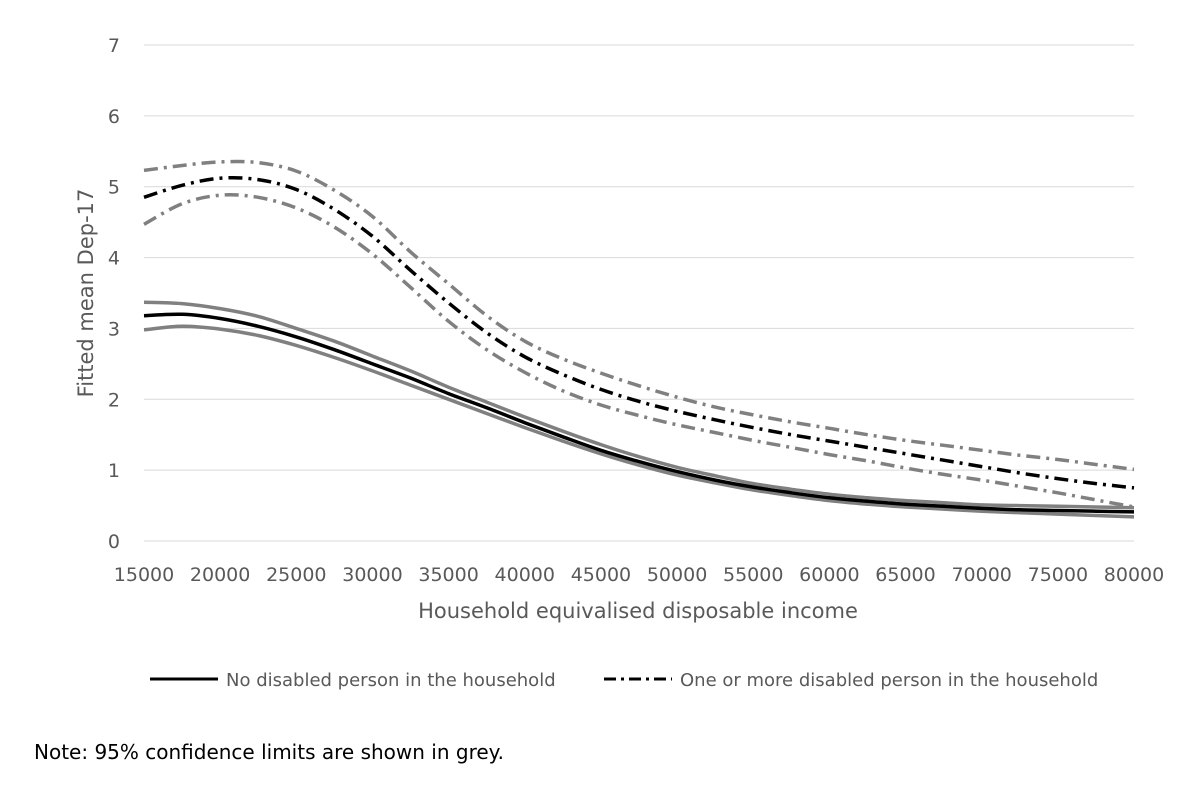 The image size is (1184, 802). What do you see at coordinates (86, 293) in the screenshot?
I see `y-axis-title: Fitted mean Dep-17` at bounding box center [86, 293].